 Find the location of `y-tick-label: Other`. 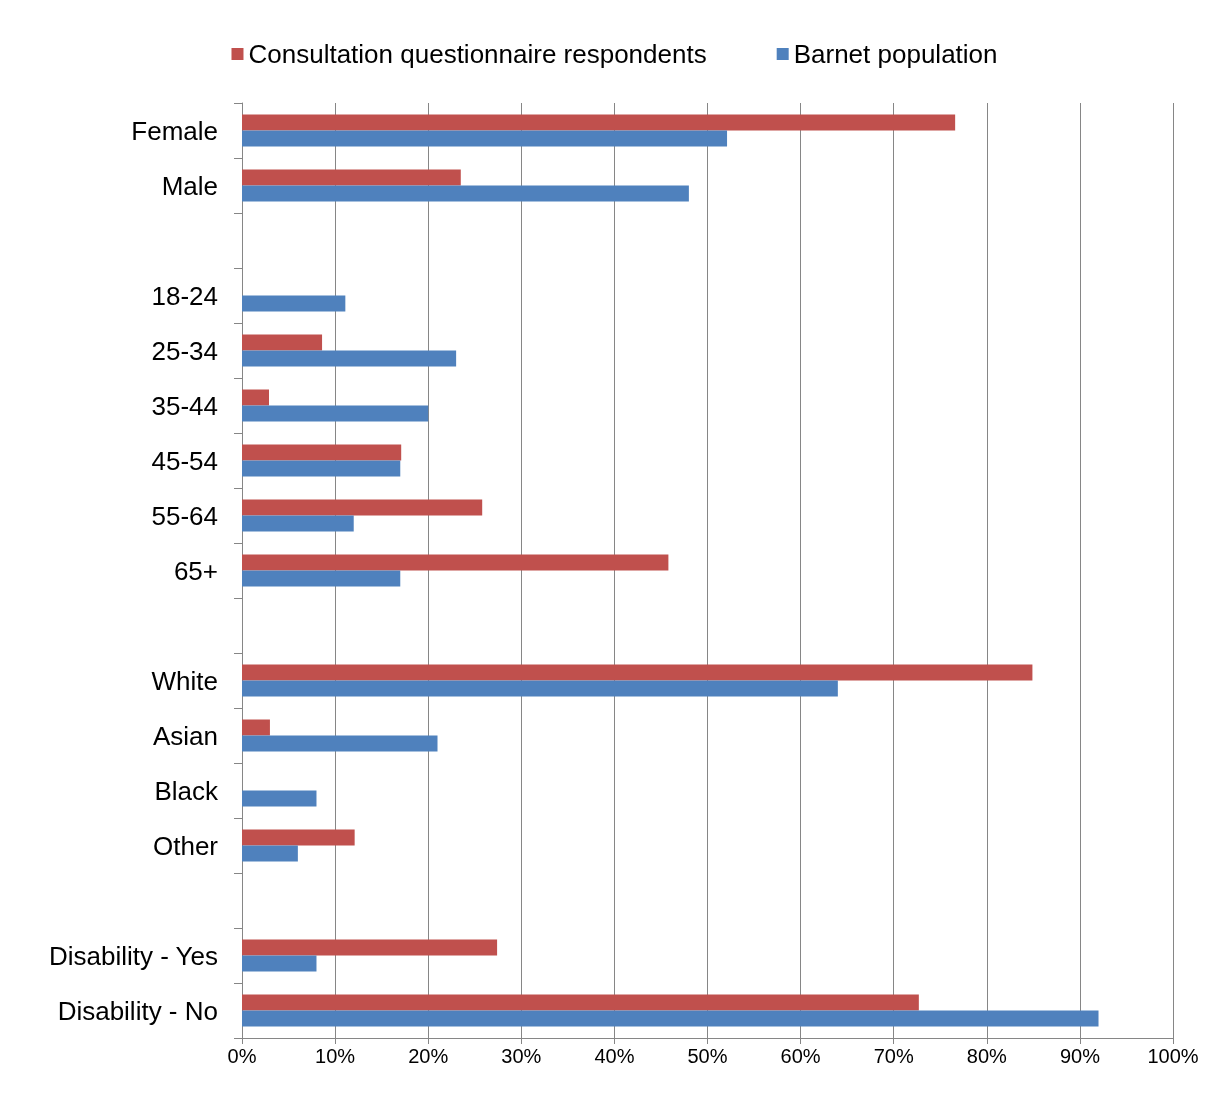

y-tick-label: Other is located at coordinates (185, 845).